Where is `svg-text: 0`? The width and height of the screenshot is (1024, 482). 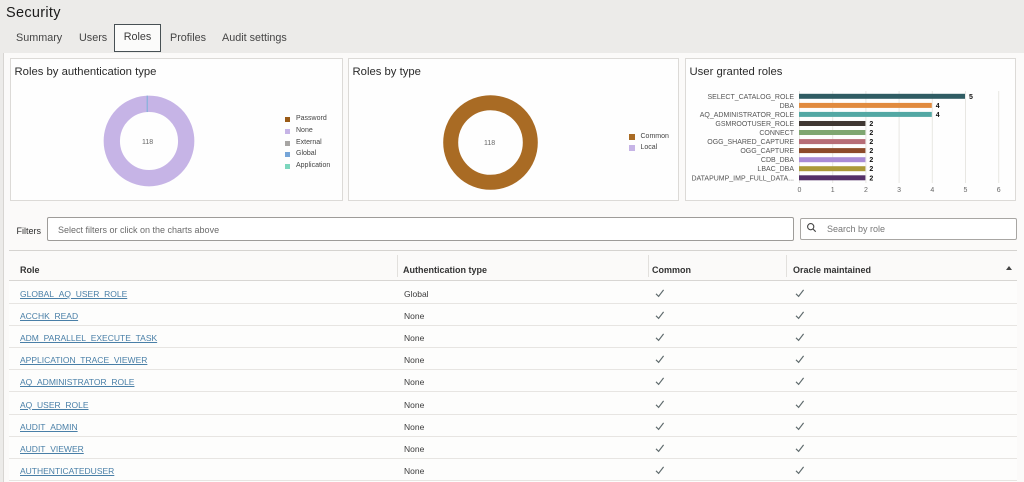
svg-text: 0 is located at coordinates (800, 190).